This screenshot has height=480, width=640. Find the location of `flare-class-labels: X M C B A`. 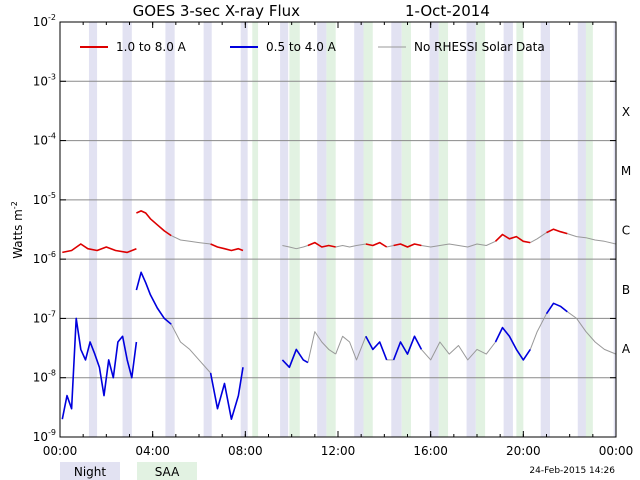

flare-class-labels: X M C B A is located at coordinates (626, 230).